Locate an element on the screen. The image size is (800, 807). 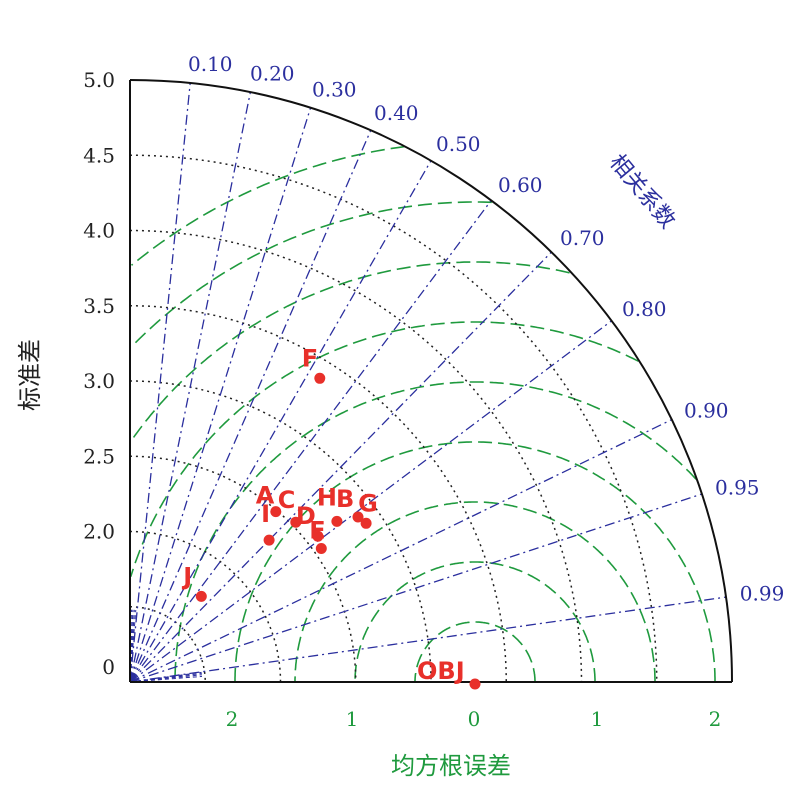
point-b is located at coordinates (358, 517).